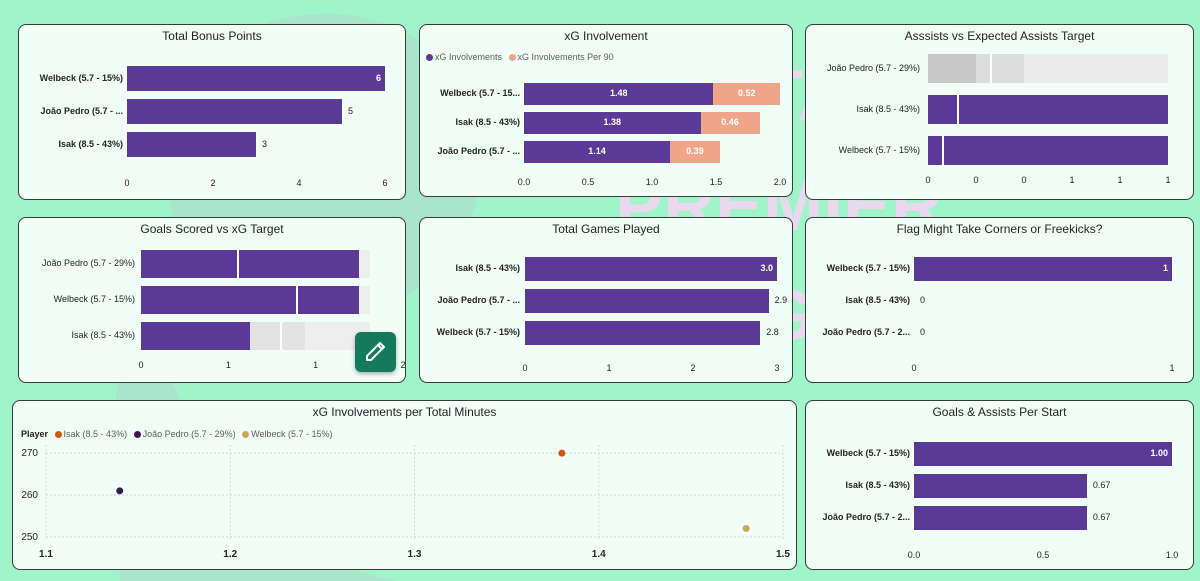 Image resolution: width=1200 pixels, height=581 pixels. I want to click on y-tick-label: 260, so click(29, 495).